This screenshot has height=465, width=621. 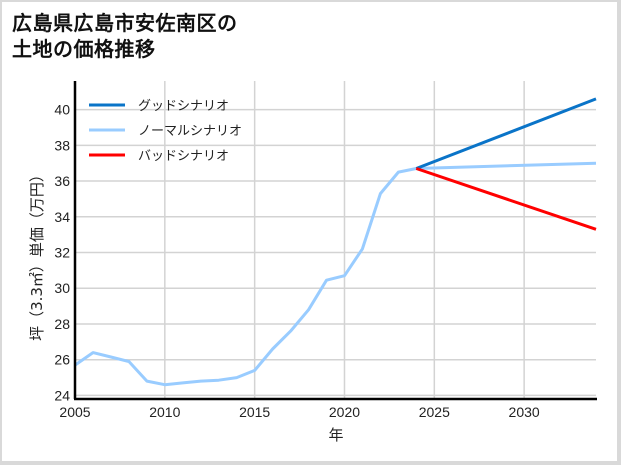 I want to click on x-tick-label: 2015, so click(x=254, y=412).